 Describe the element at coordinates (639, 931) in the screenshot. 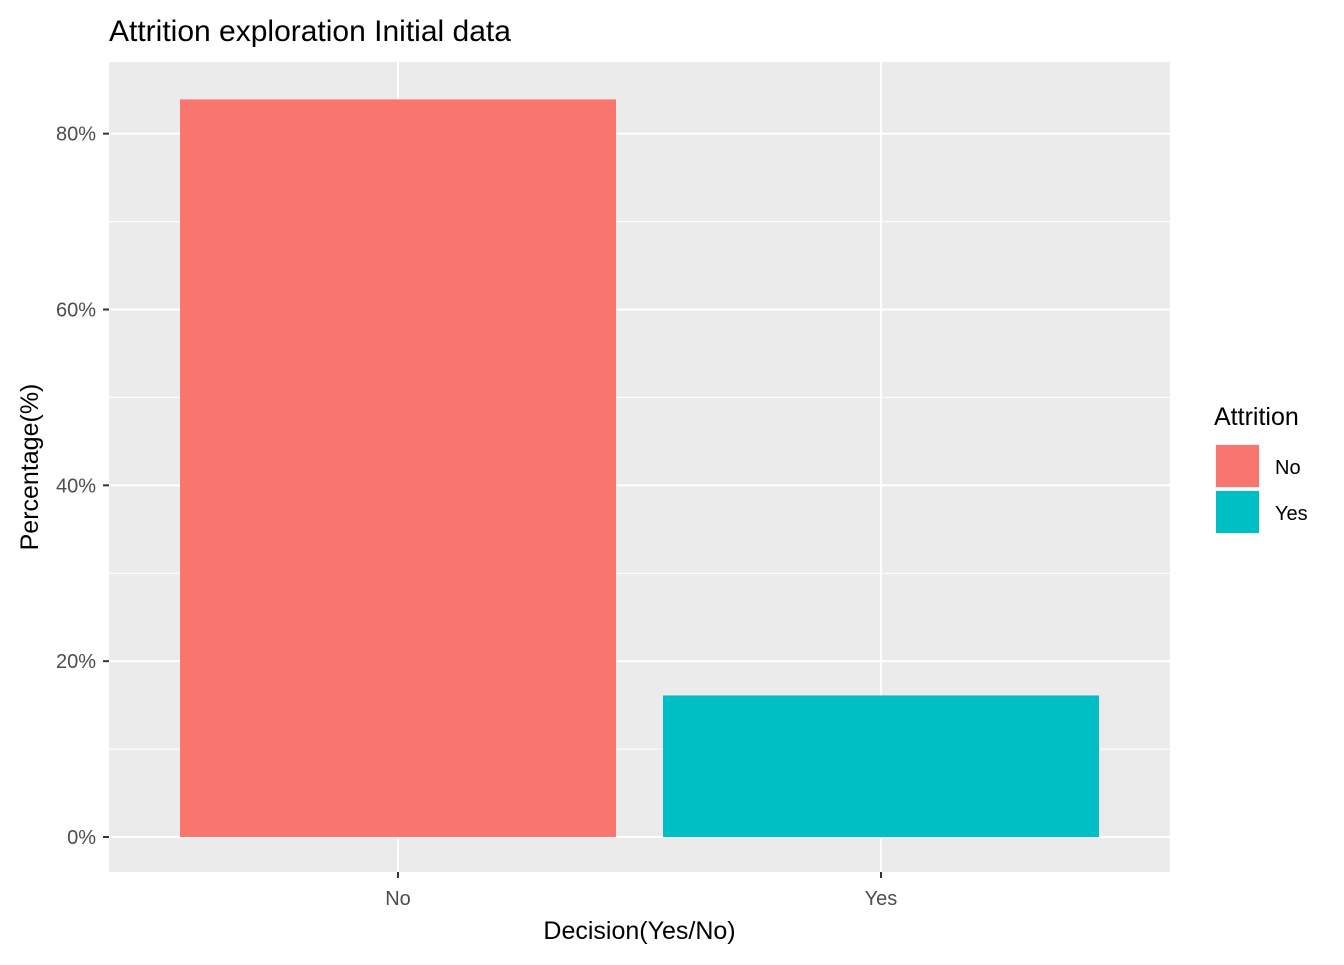

I see `x-axis-title: Decision(Yes/No)` at that location.